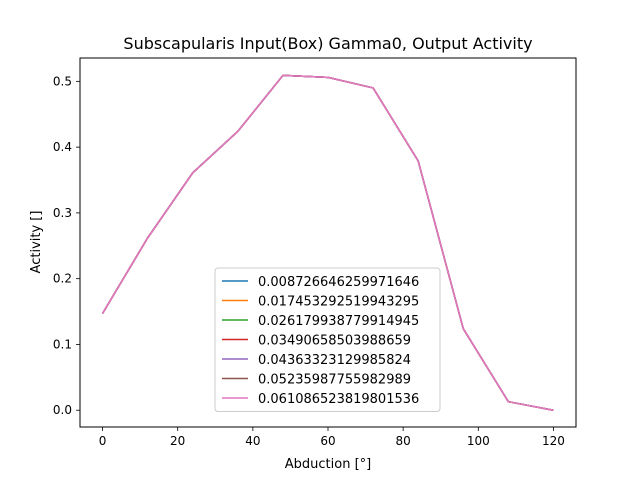  Describe the element at coordinates (338, 399) in the screenshot. I see `legend-label-7: 0.061086523819801536` at that location.